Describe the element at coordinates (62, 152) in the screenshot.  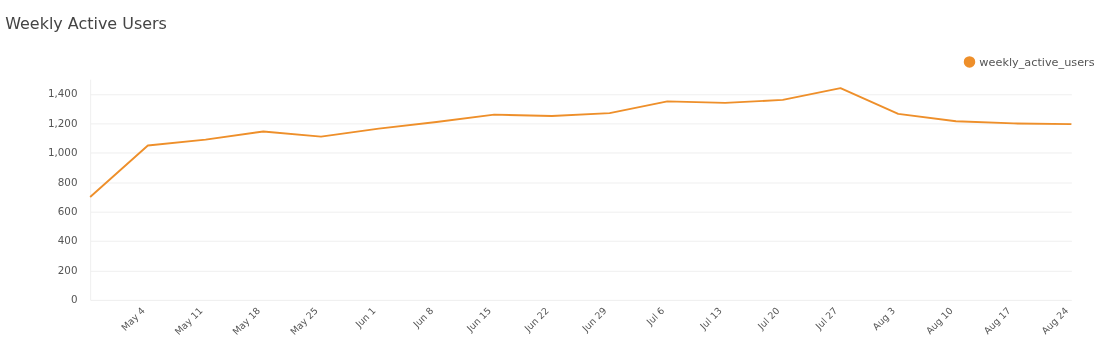
I see `y-tick-label: 1,000` at that location.